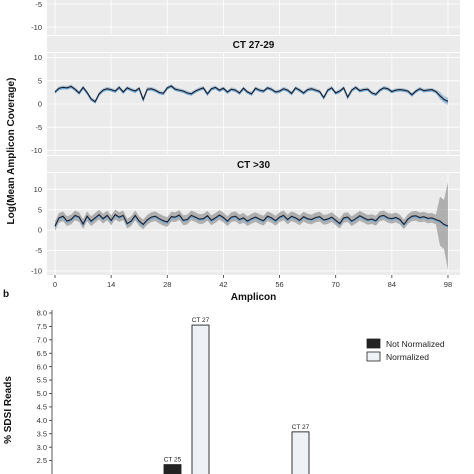 Image resolution: width=474 pixels, height=474 pixels. I want to click on legend-swatch-normalized, so click(373, 356).